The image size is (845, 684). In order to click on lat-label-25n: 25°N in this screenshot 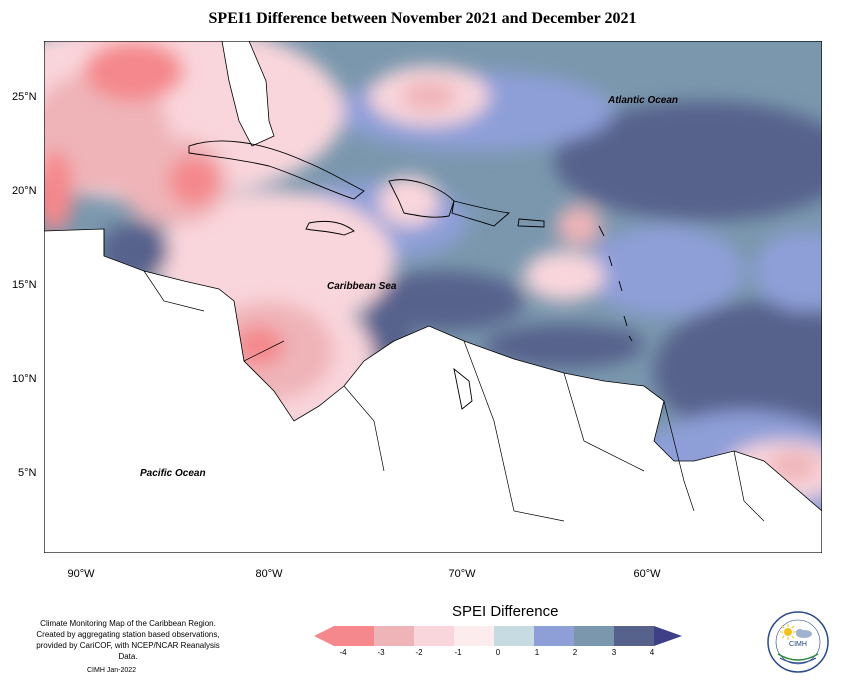, I will do `click(24, 97)`.